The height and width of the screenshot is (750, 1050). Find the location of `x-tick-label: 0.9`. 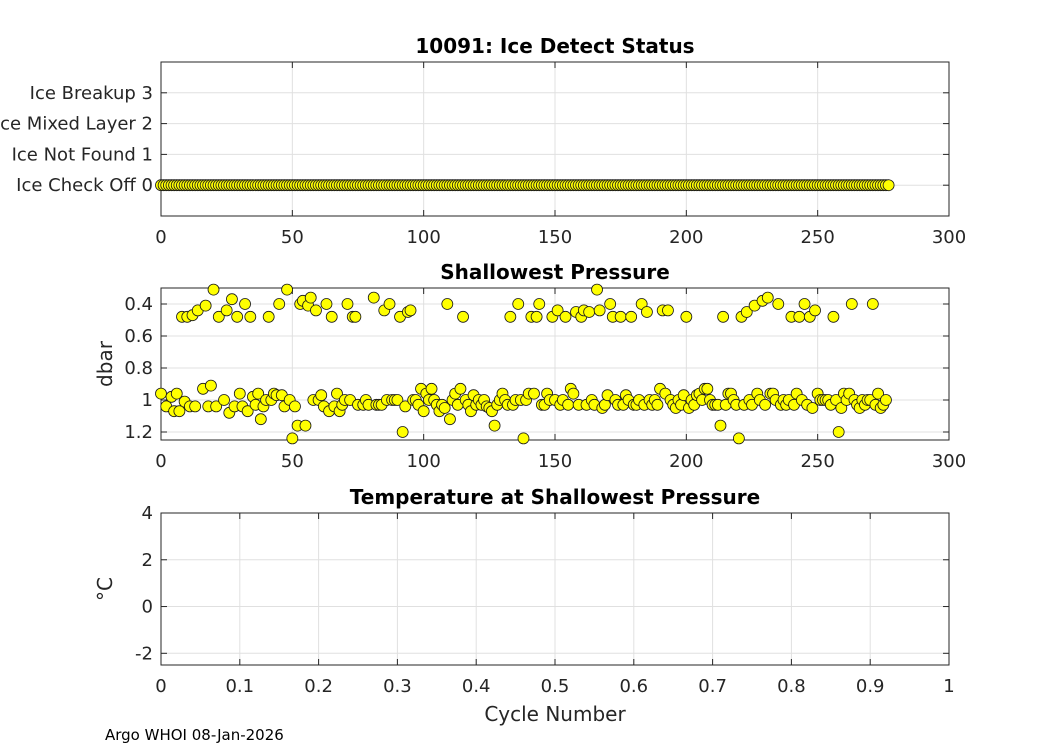

x-tick-label: 0.9 is located at coordinates (870, 686).